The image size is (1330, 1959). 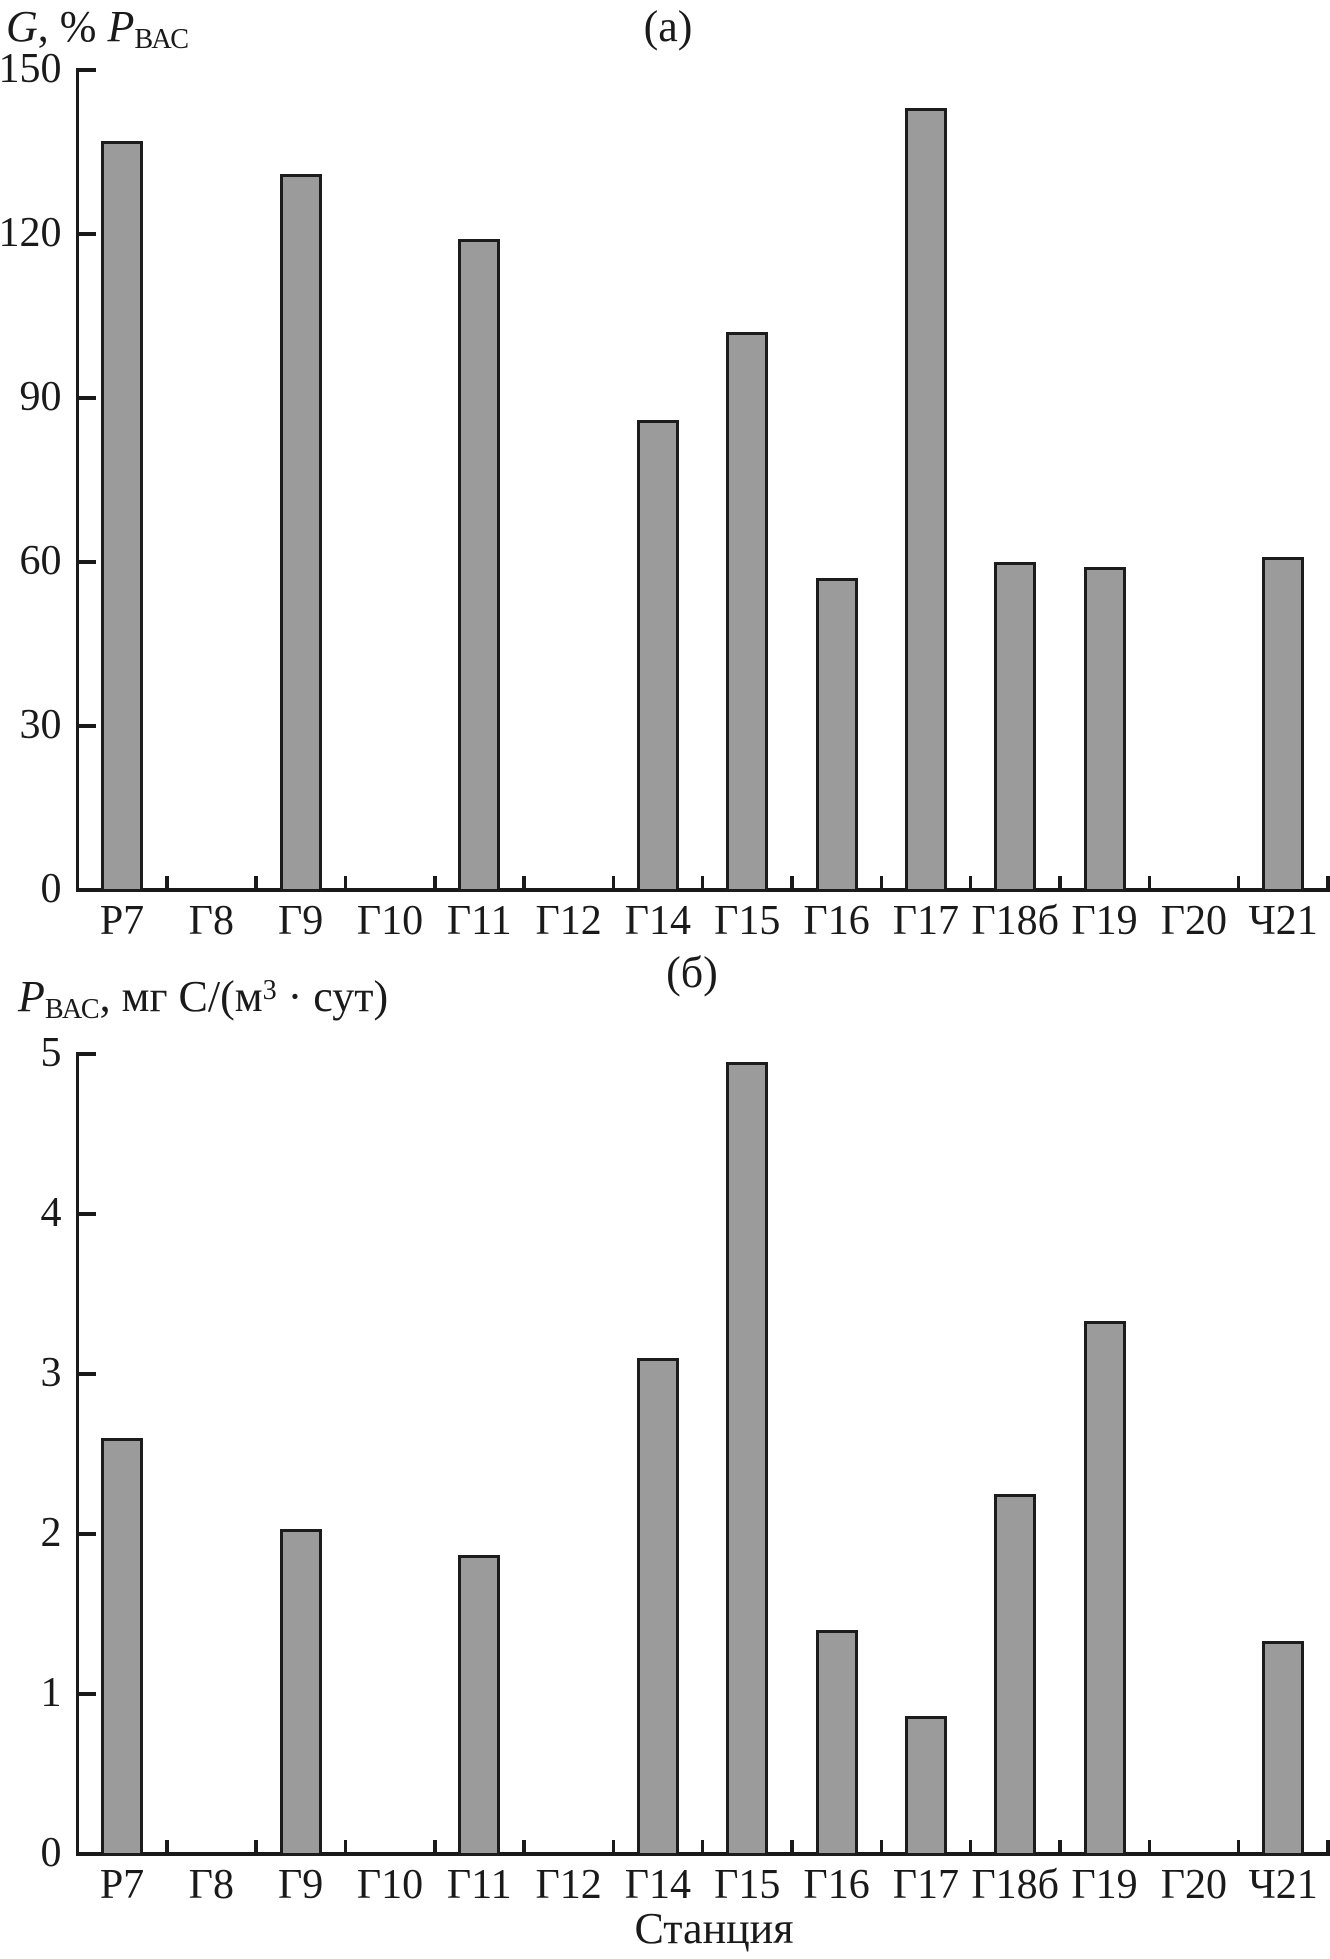 What do you see at coordinates (162, 39) in the screenshot?
I see `axis-title-part: ВАС` at bounding box center [162, 39].